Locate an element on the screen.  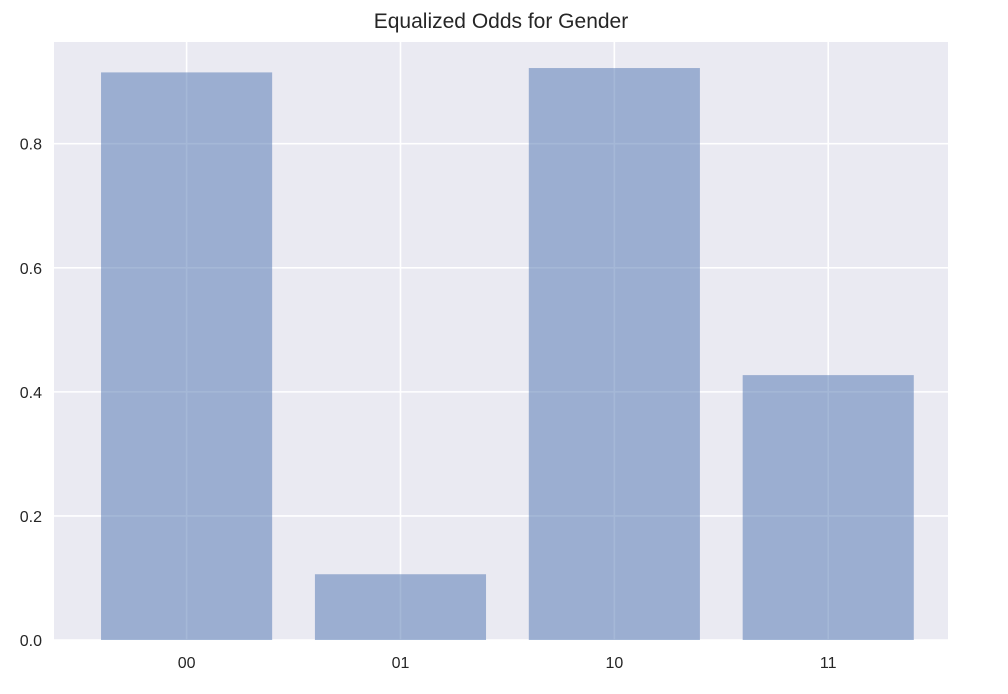
y-tick-label: 0.0 is located at coordinates (31, 641).